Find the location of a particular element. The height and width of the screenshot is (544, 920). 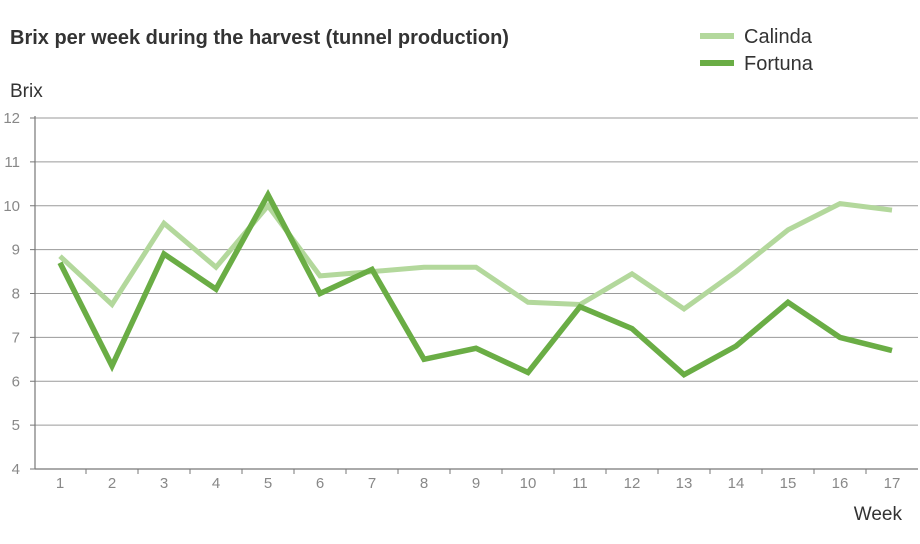

x-tick-label-12: 12 is located at coordinates (632, 483).